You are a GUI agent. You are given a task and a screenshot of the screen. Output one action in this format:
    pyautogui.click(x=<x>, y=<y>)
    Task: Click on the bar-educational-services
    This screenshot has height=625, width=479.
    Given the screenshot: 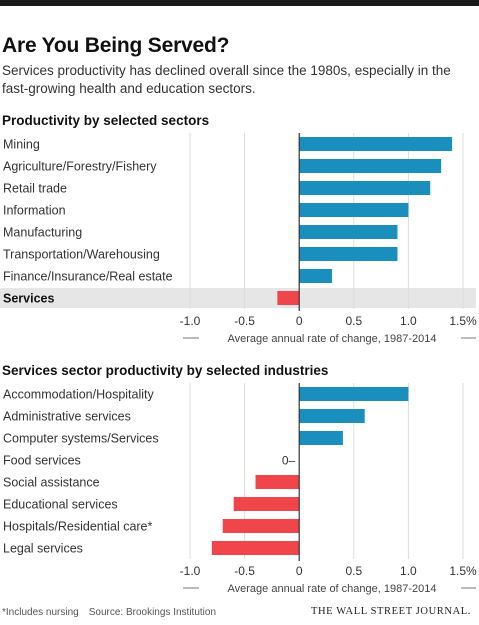 What is the action you would take?
    pyautogui.click(x=266, y=504)
    